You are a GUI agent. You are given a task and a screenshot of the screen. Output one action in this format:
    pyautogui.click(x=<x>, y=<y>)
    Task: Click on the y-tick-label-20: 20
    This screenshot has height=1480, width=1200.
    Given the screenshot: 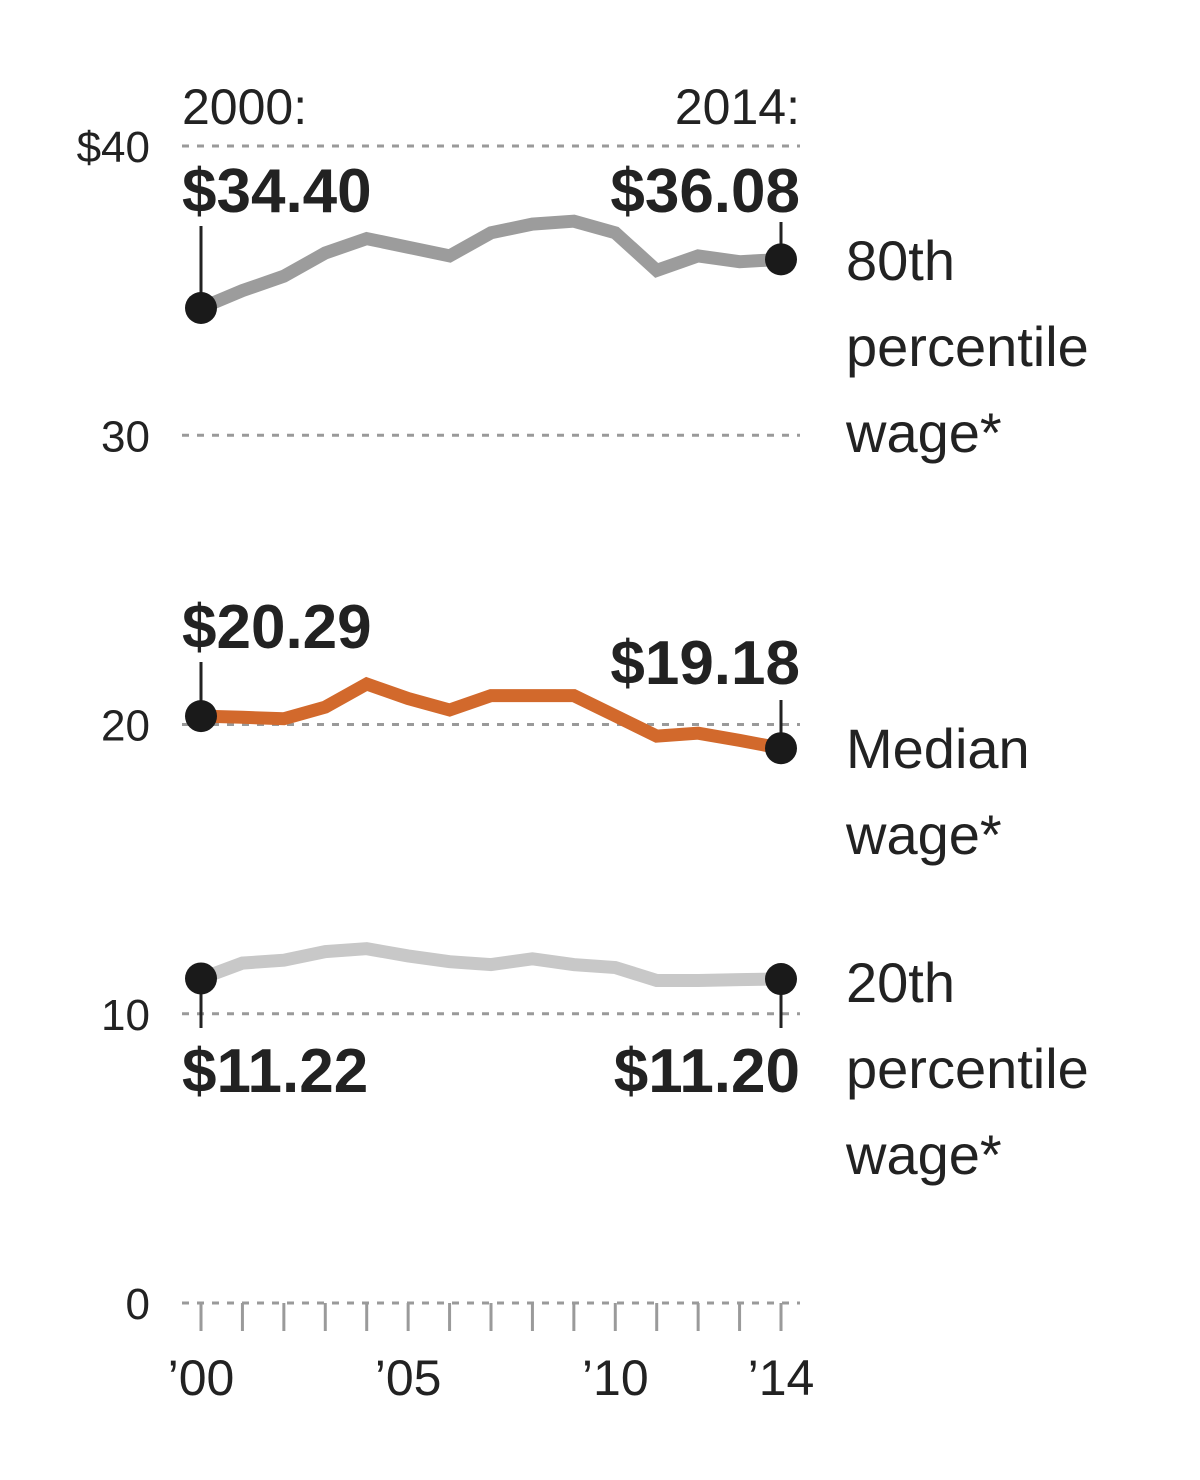 What is the action you would take?
    pyautogui.click(x=125, y=726)
    